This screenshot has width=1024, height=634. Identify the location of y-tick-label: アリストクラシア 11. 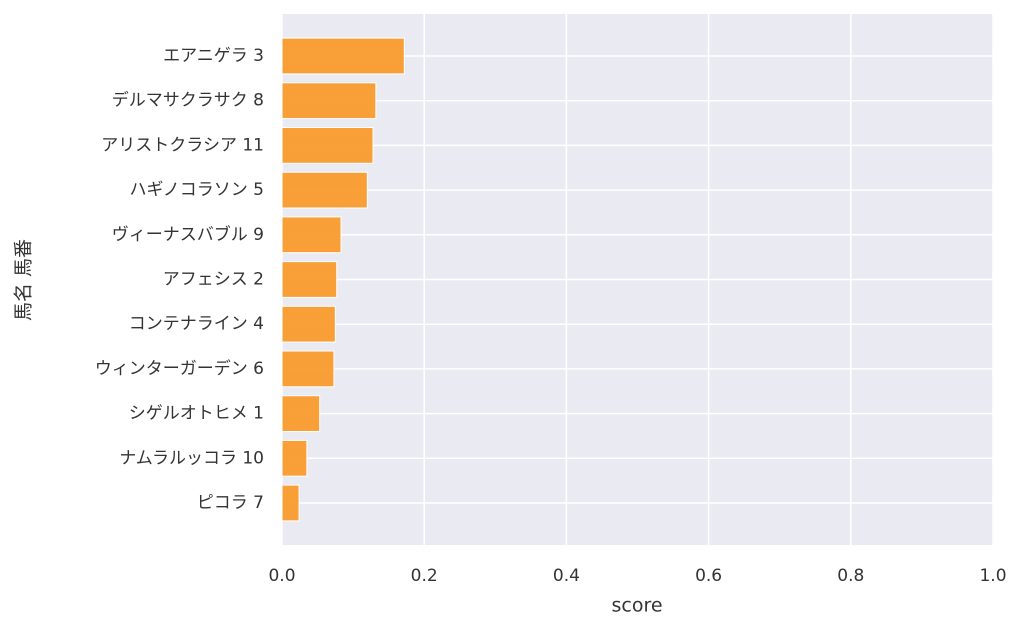
(182, 145).